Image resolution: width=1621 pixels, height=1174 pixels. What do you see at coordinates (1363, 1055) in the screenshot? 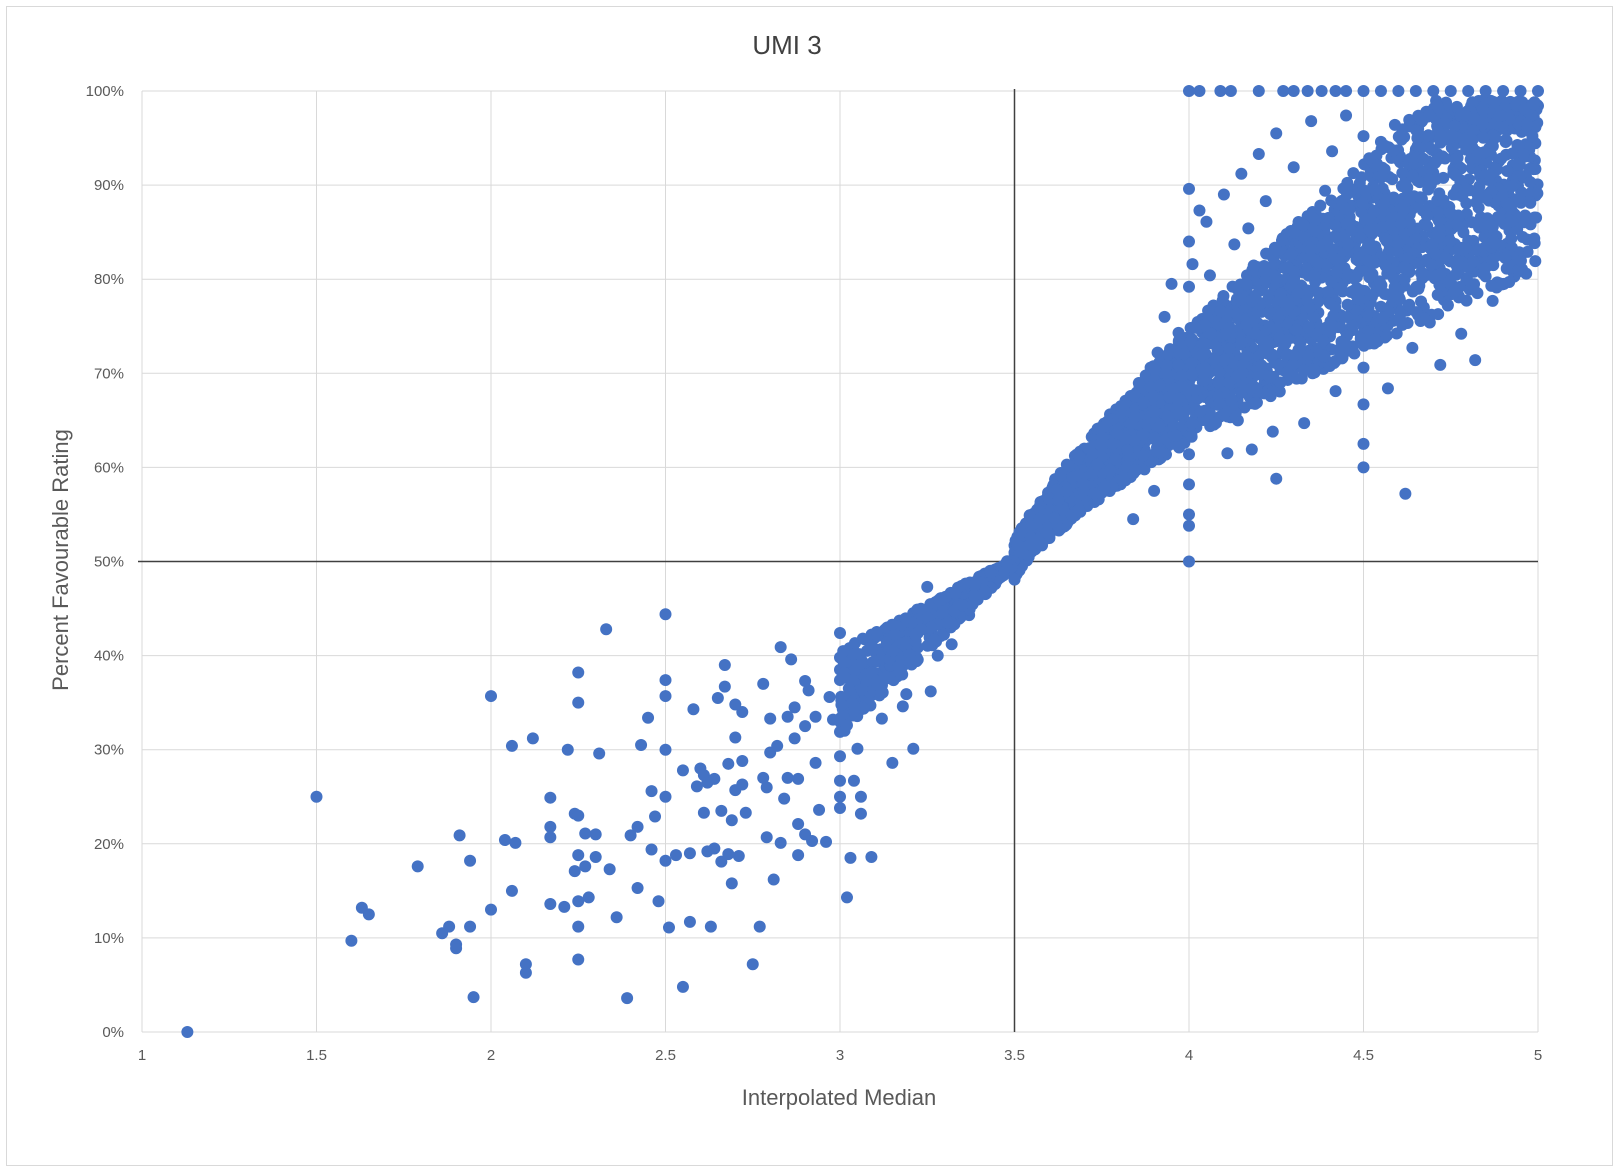
I see `x-tick-label: 4.5` at bounding box center [1363, 1055].